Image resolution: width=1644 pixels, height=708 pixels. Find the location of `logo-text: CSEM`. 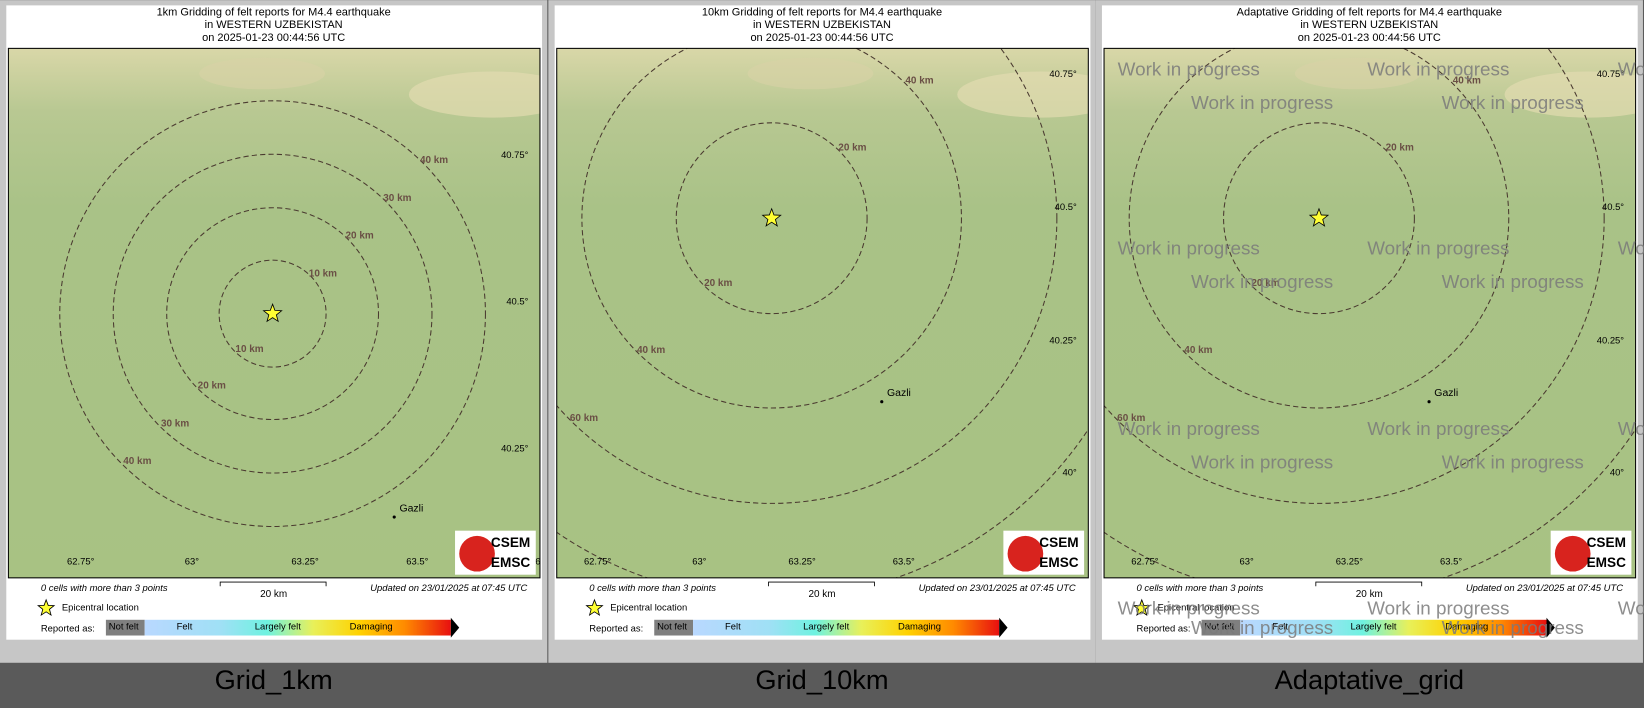

logo-text: CSEM is located at coordinates (1058, 542).